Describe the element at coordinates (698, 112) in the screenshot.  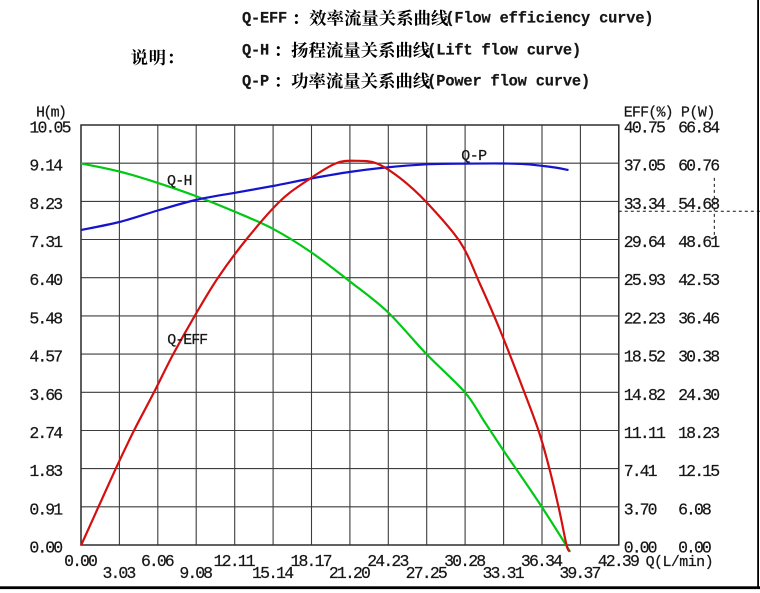
I see `svg-text: P(W)` at that location.